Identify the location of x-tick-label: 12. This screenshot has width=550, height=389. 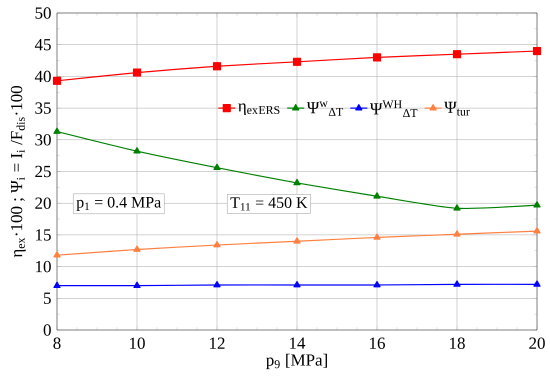
(217, 343).